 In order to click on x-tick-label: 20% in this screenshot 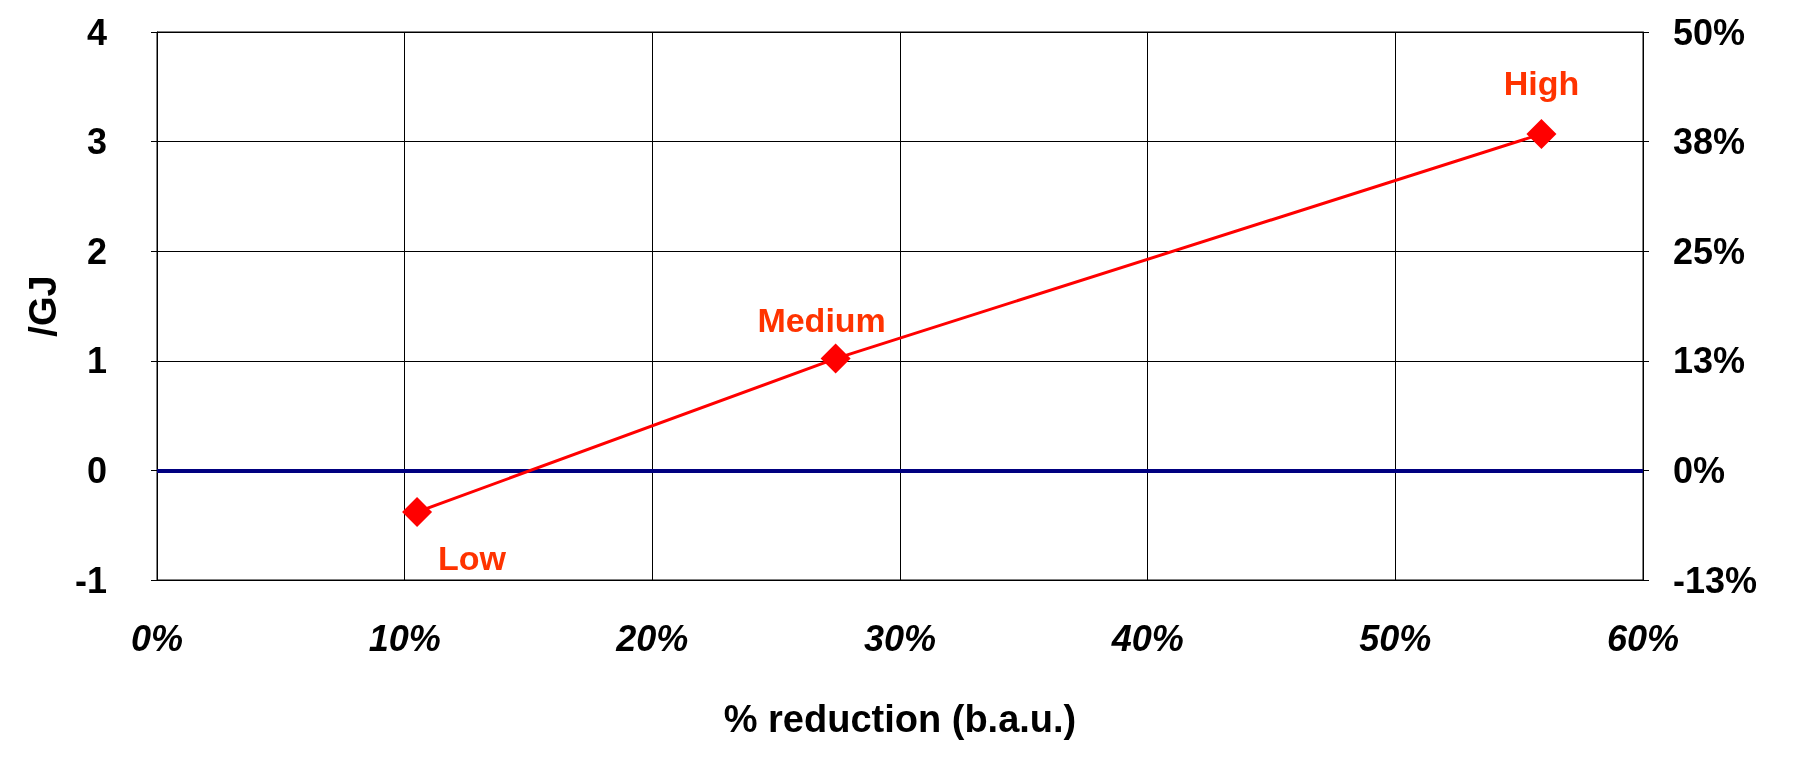, I will do `click(652, 638)`.